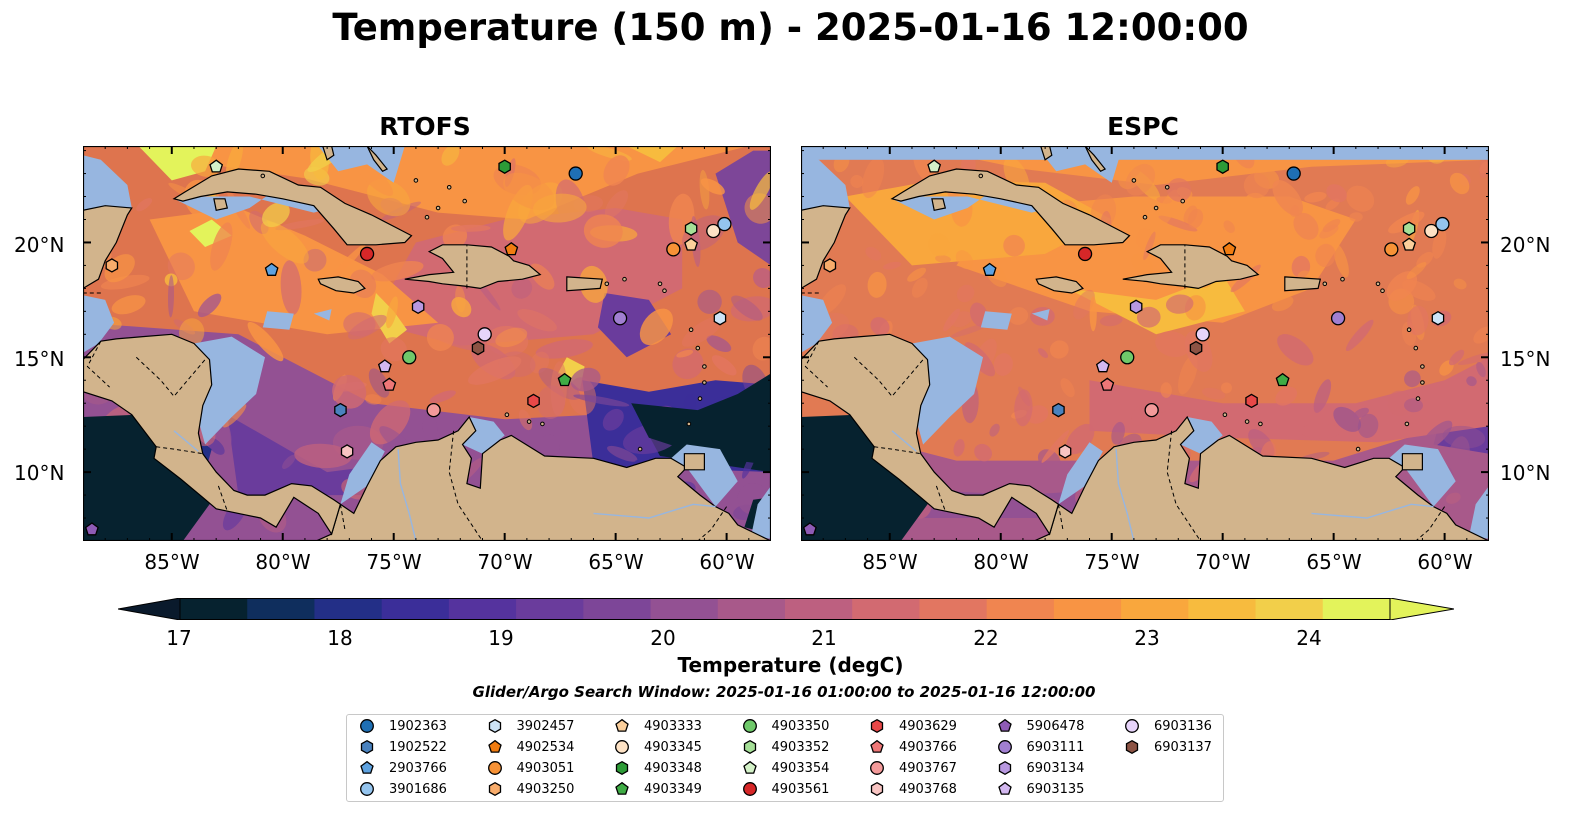  What do you see at coordinates (928, 789) in the screenshot?
I see `legend-label: 4903768` at bounding box center [928, 789].